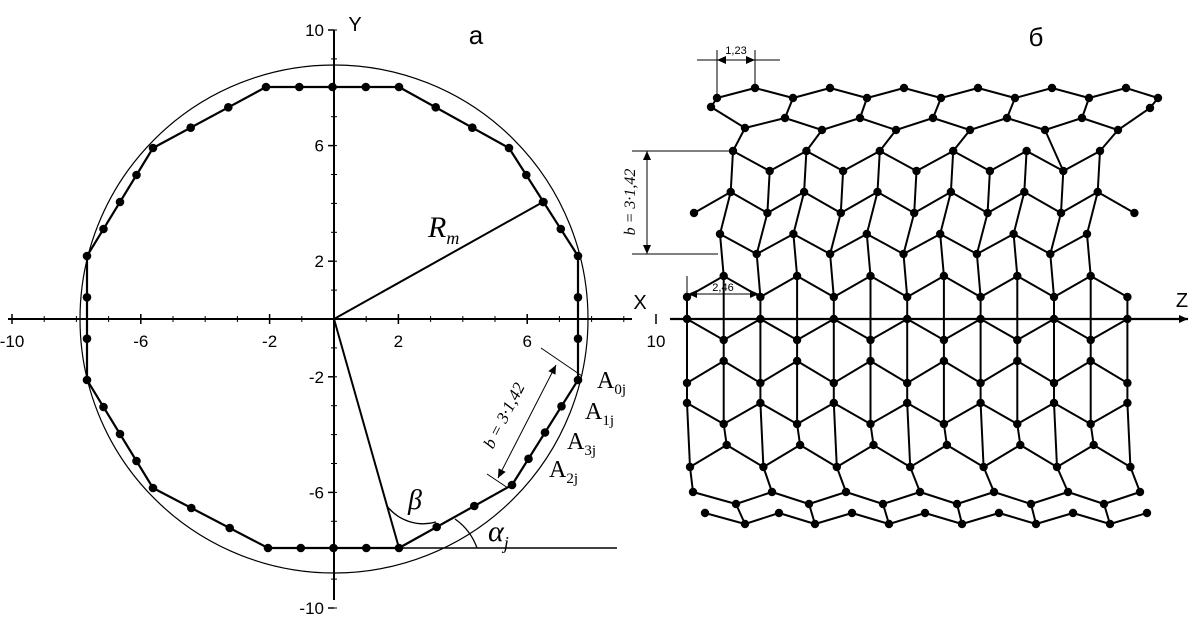  I want to click on x-tick-label: -6, so click(140, 341).